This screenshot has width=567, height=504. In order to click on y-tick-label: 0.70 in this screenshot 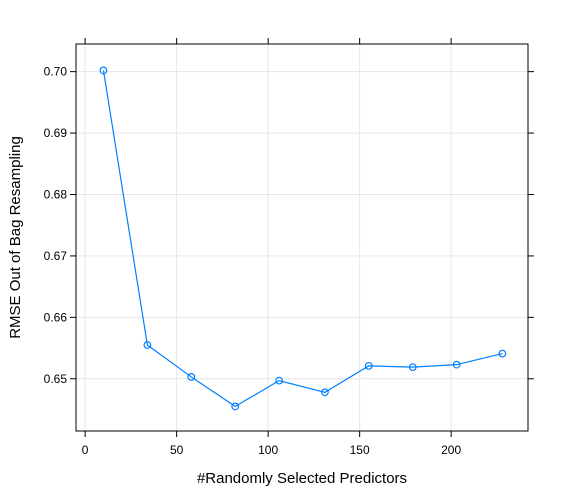, I will do `click(56, 72)`.